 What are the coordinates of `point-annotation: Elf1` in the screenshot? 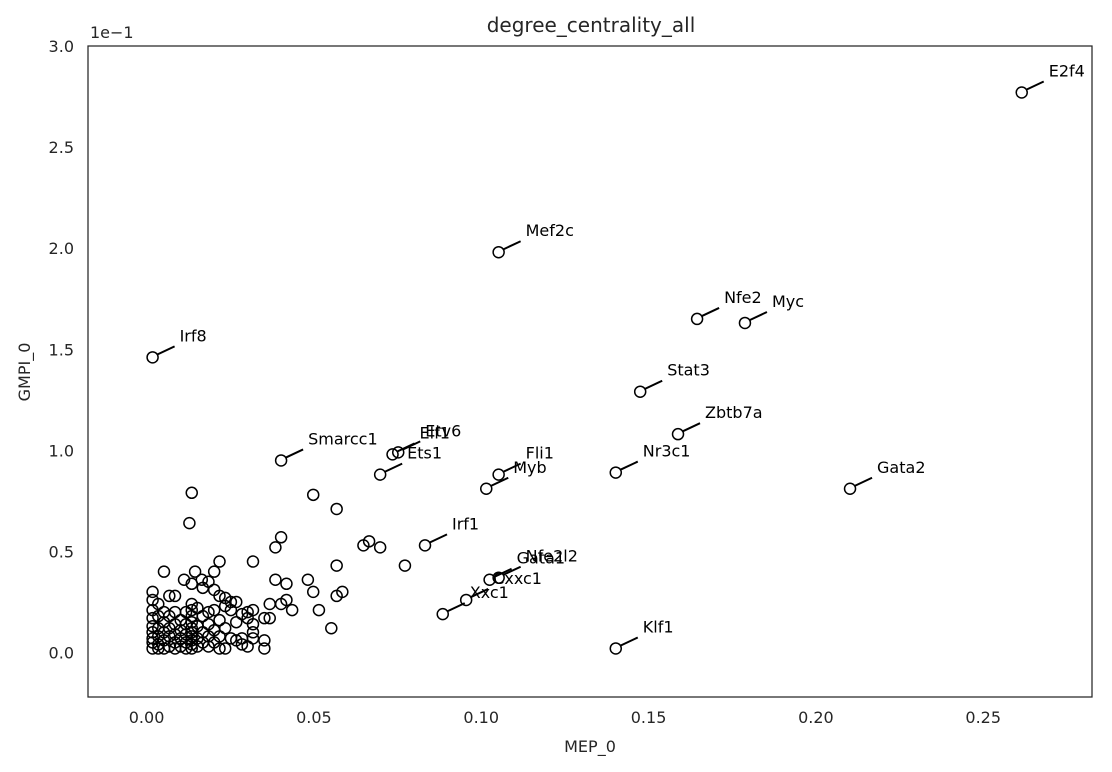 It's located at (435, 432).